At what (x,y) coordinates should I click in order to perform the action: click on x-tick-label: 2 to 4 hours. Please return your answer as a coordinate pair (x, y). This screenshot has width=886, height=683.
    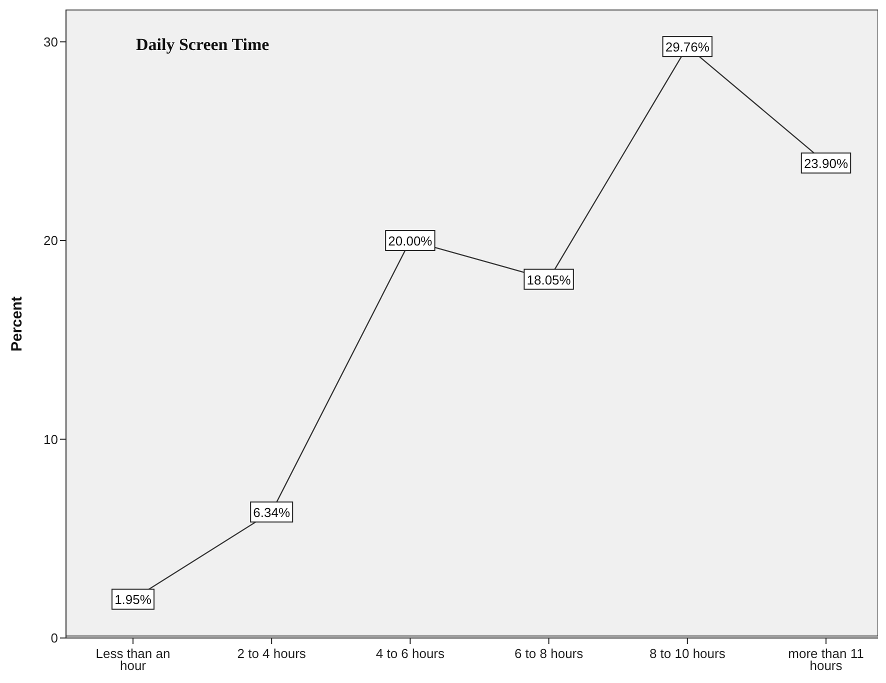
    Looking at the image, I should click on (271, 653).